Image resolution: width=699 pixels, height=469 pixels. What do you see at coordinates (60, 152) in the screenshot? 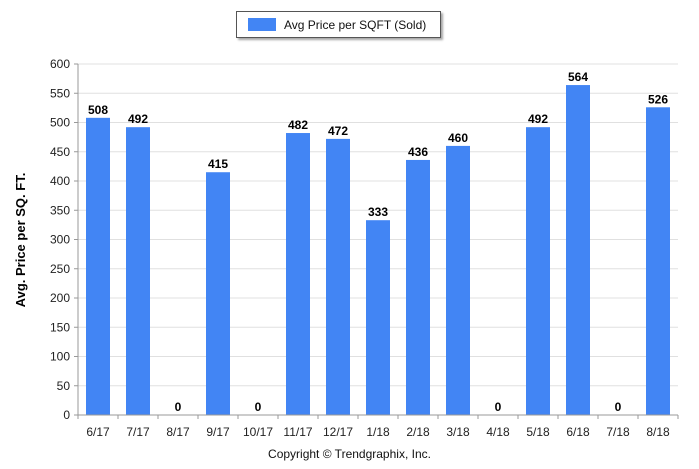
I see `y-tick-label: 450` at bounding box center [60, 152].